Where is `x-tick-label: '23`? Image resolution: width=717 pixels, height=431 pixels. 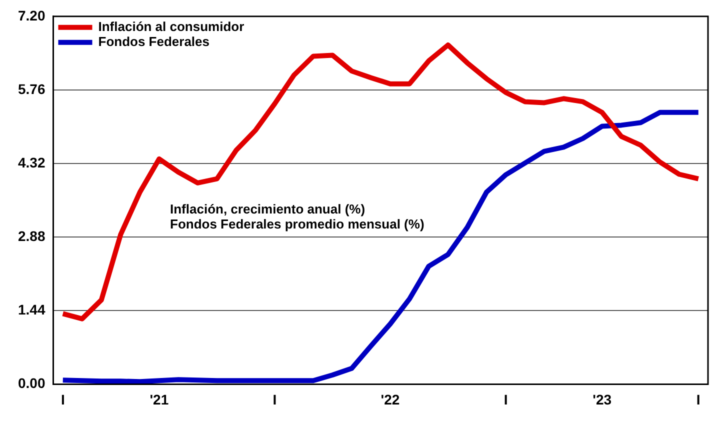
x-tick-label: '23 is located at coordinates (602, 399).